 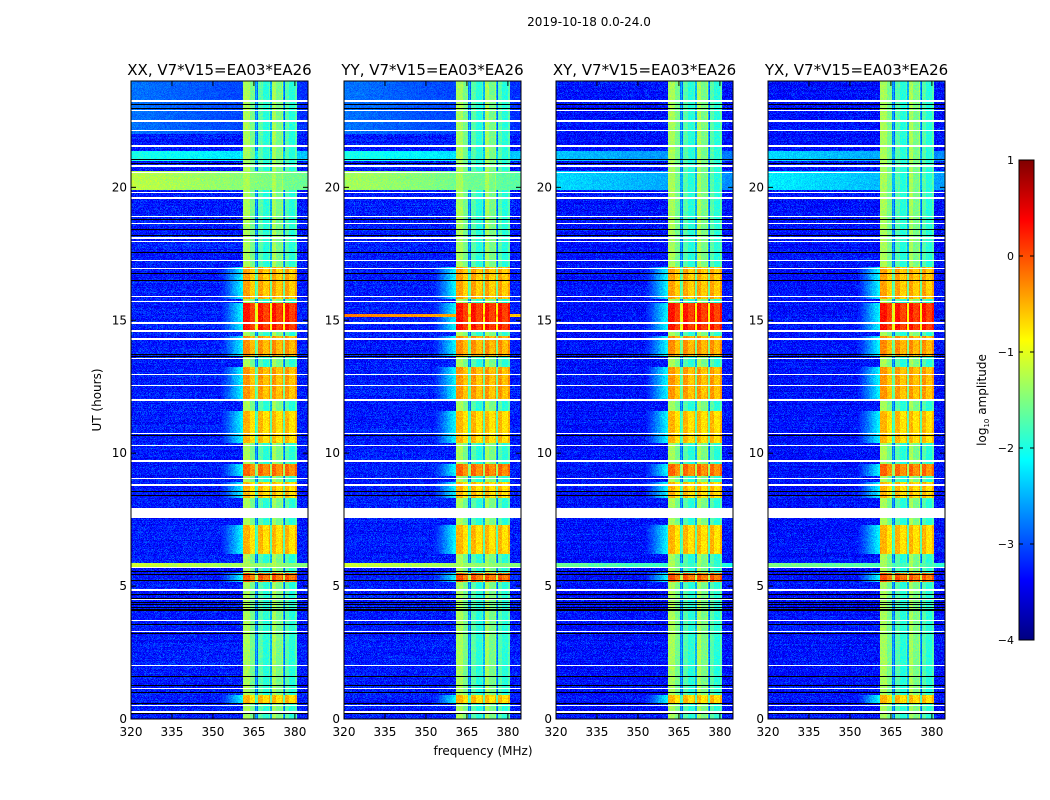 I want to click on colorbar-frame, so click(x=1026, y=400).